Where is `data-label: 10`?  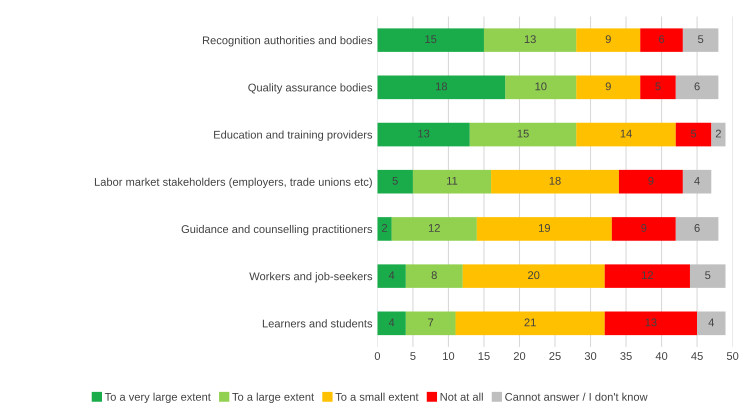 data-label: 10 is located at coordinates (541, 86).